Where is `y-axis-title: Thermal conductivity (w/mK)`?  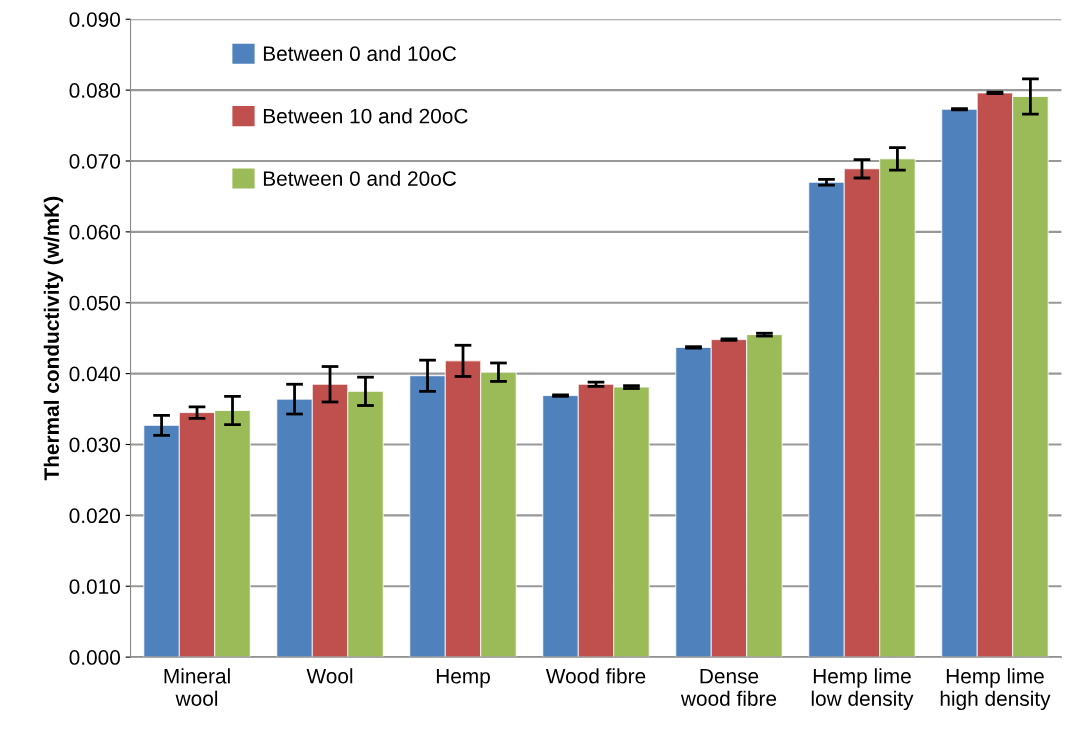 y-axis-title: Thermal conductivity (w/mK) is located at coordinates (53, 338).